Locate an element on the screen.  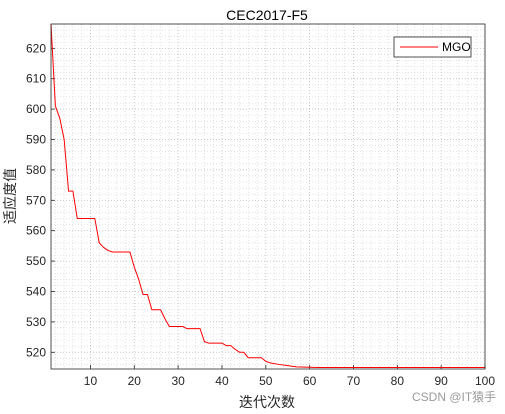
y-tick-label: 530 is located at coordinates (36, 322).